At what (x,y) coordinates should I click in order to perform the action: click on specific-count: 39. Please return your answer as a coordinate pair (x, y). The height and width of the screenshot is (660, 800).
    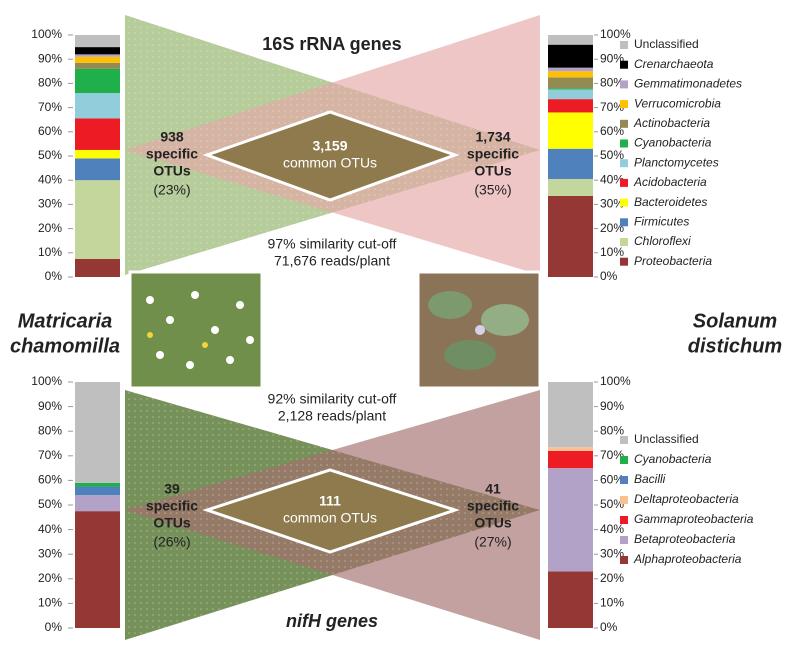
    Looking at the image, I should click on (172, 489).